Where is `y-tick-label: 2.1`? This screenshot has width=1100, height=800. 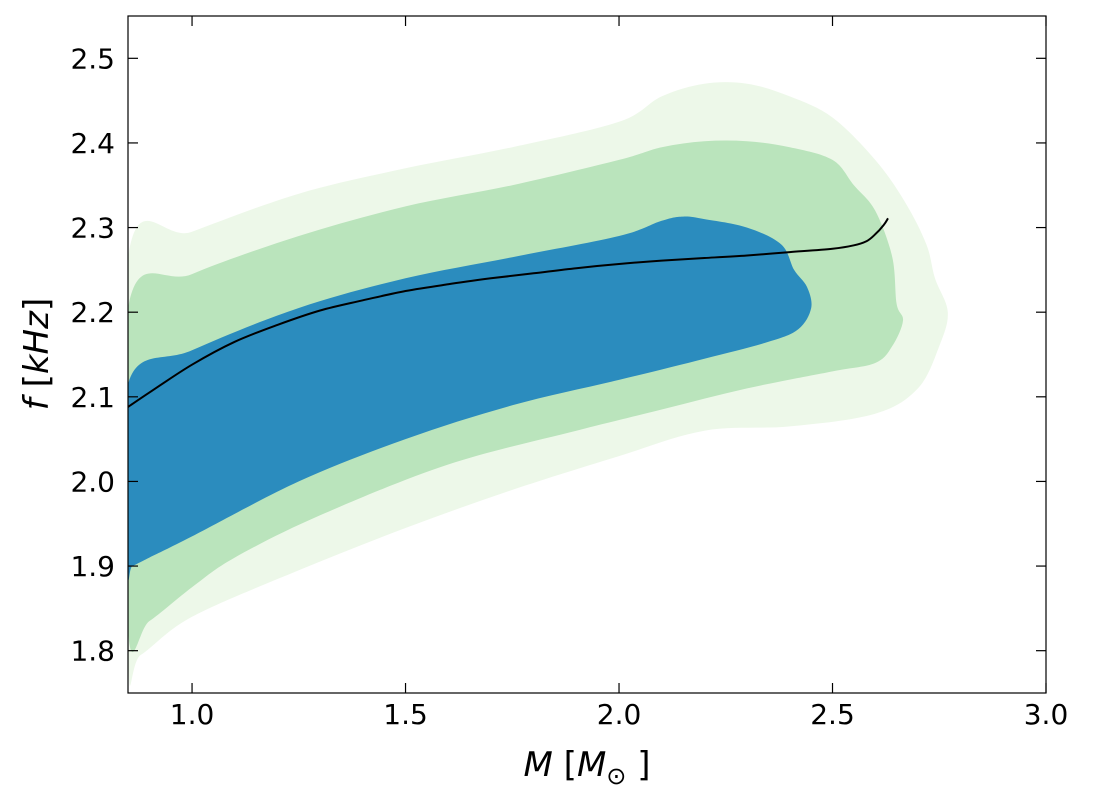 y-tick-label: 2.1 is located at coordinates (92, 397).